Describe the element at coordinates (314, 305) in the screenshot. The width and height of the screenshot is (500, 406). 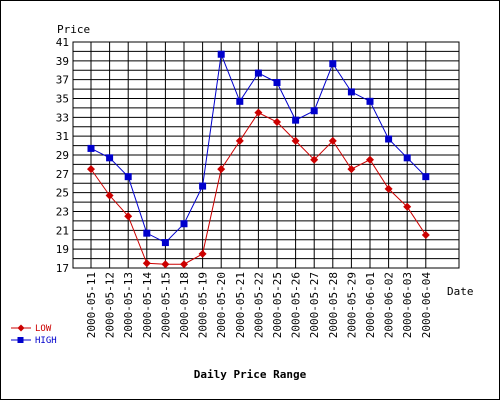
I see `x-tick-label: 2000-05-27` at that location.